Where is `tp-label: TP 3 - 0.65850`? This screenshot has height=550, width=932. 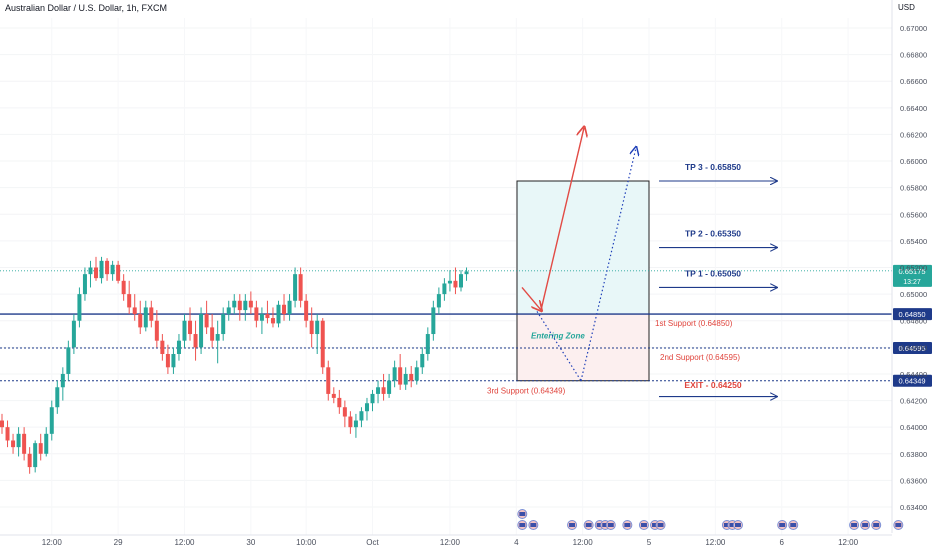 tp-label: TP 3 - 0.65850 is located at coordinates (713, 167).